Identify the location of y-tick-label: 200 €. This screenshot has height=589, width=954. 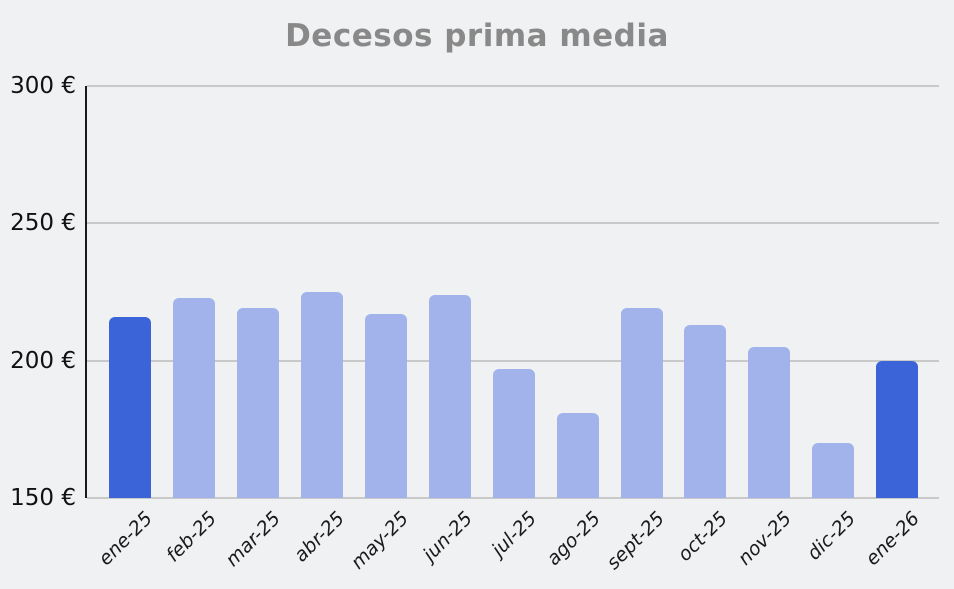
(43, 360).